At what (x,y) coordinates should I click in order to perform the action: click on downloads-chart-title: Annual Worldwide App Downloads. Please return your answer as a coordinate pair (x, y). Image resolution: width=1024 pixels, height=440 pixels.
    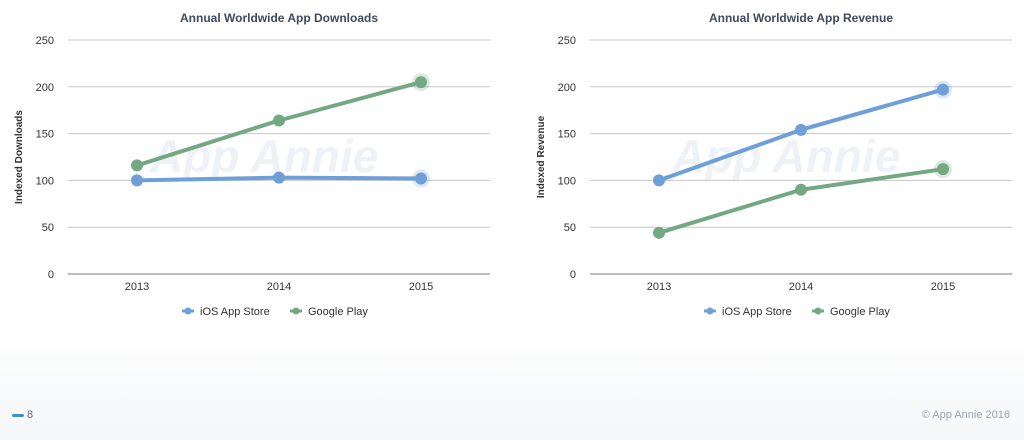
    Looking at the image, I should click on (279, 18).